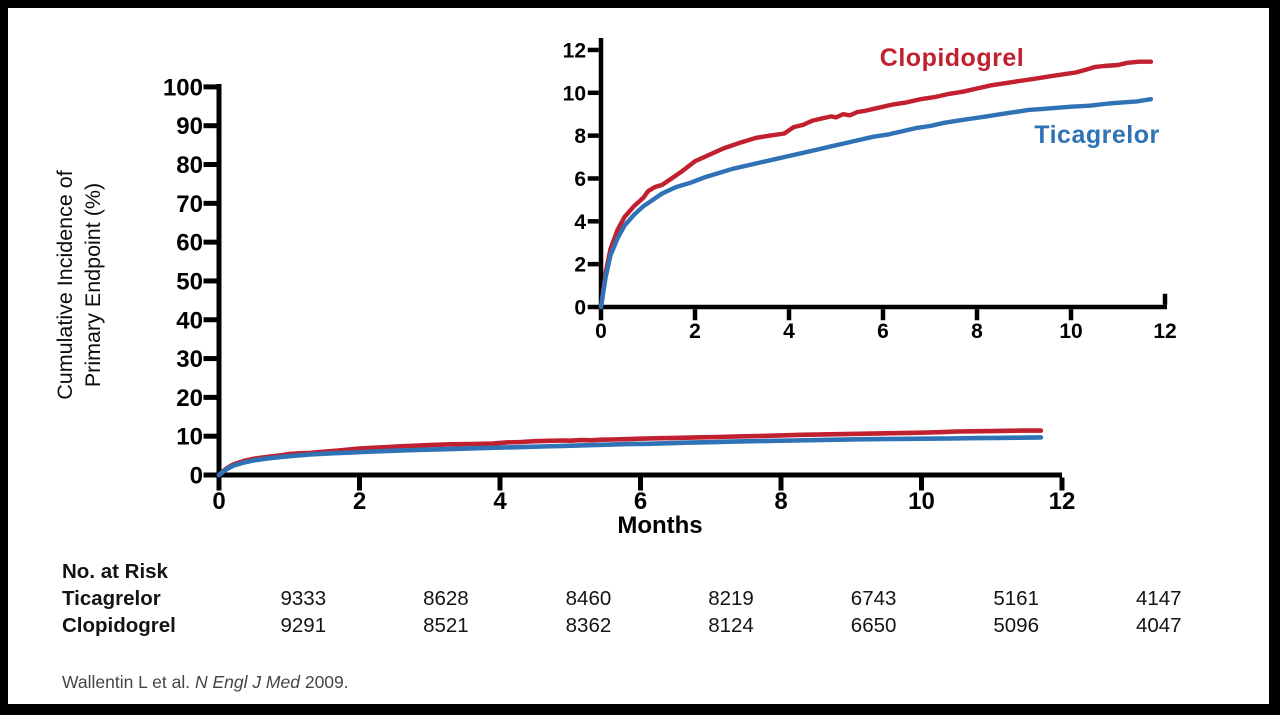 This screenshot has height=715, width=1280. Describe the element at coordinates (873, 598) in the screenshot. I see `risk-value: 6743` at that location.